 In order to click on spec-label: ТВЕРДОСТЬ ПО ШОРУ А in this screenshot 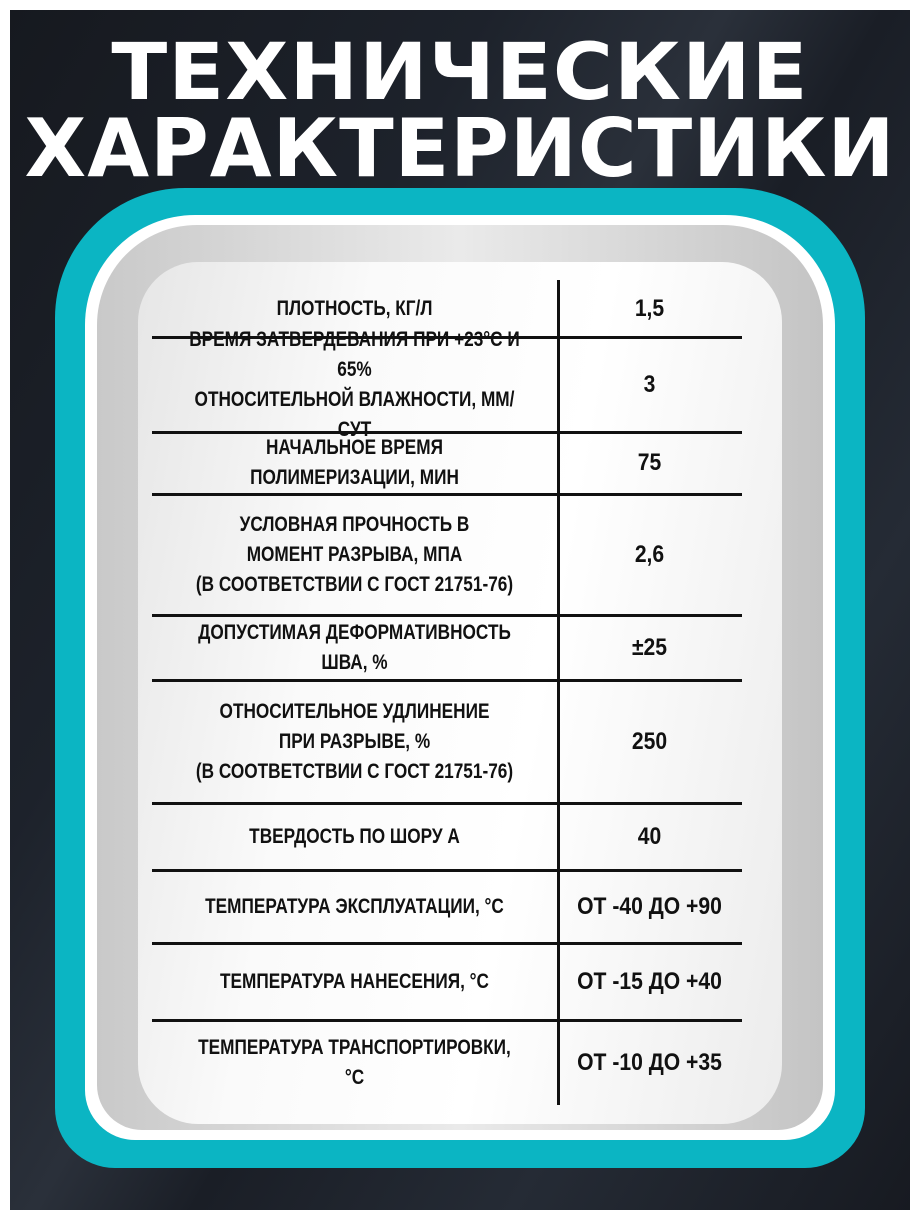, I will do `click(354, 836)`.